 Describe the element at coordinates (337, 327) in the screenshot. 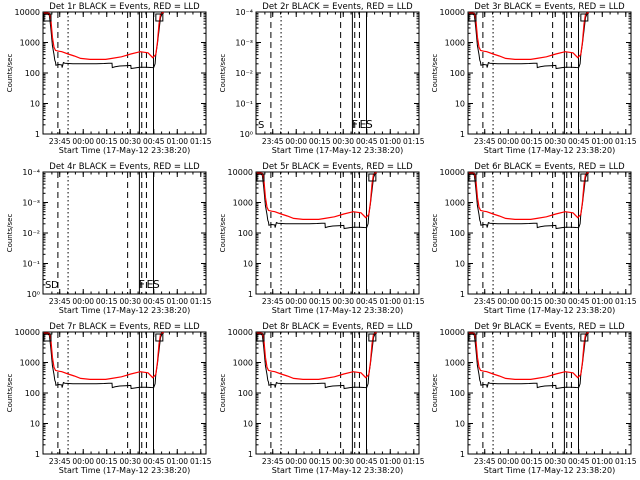

I see `panel-title: Det 8r BLACK = Events, RED = LLD` at that location.